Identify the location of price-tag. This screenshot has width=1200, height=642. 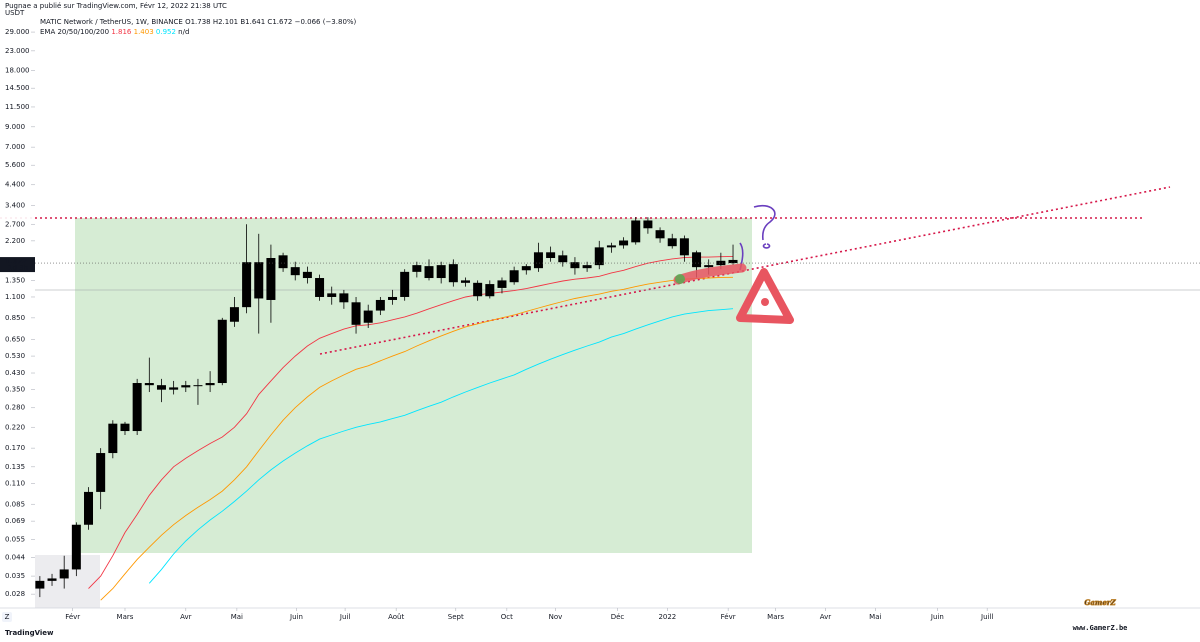
(17, 265).